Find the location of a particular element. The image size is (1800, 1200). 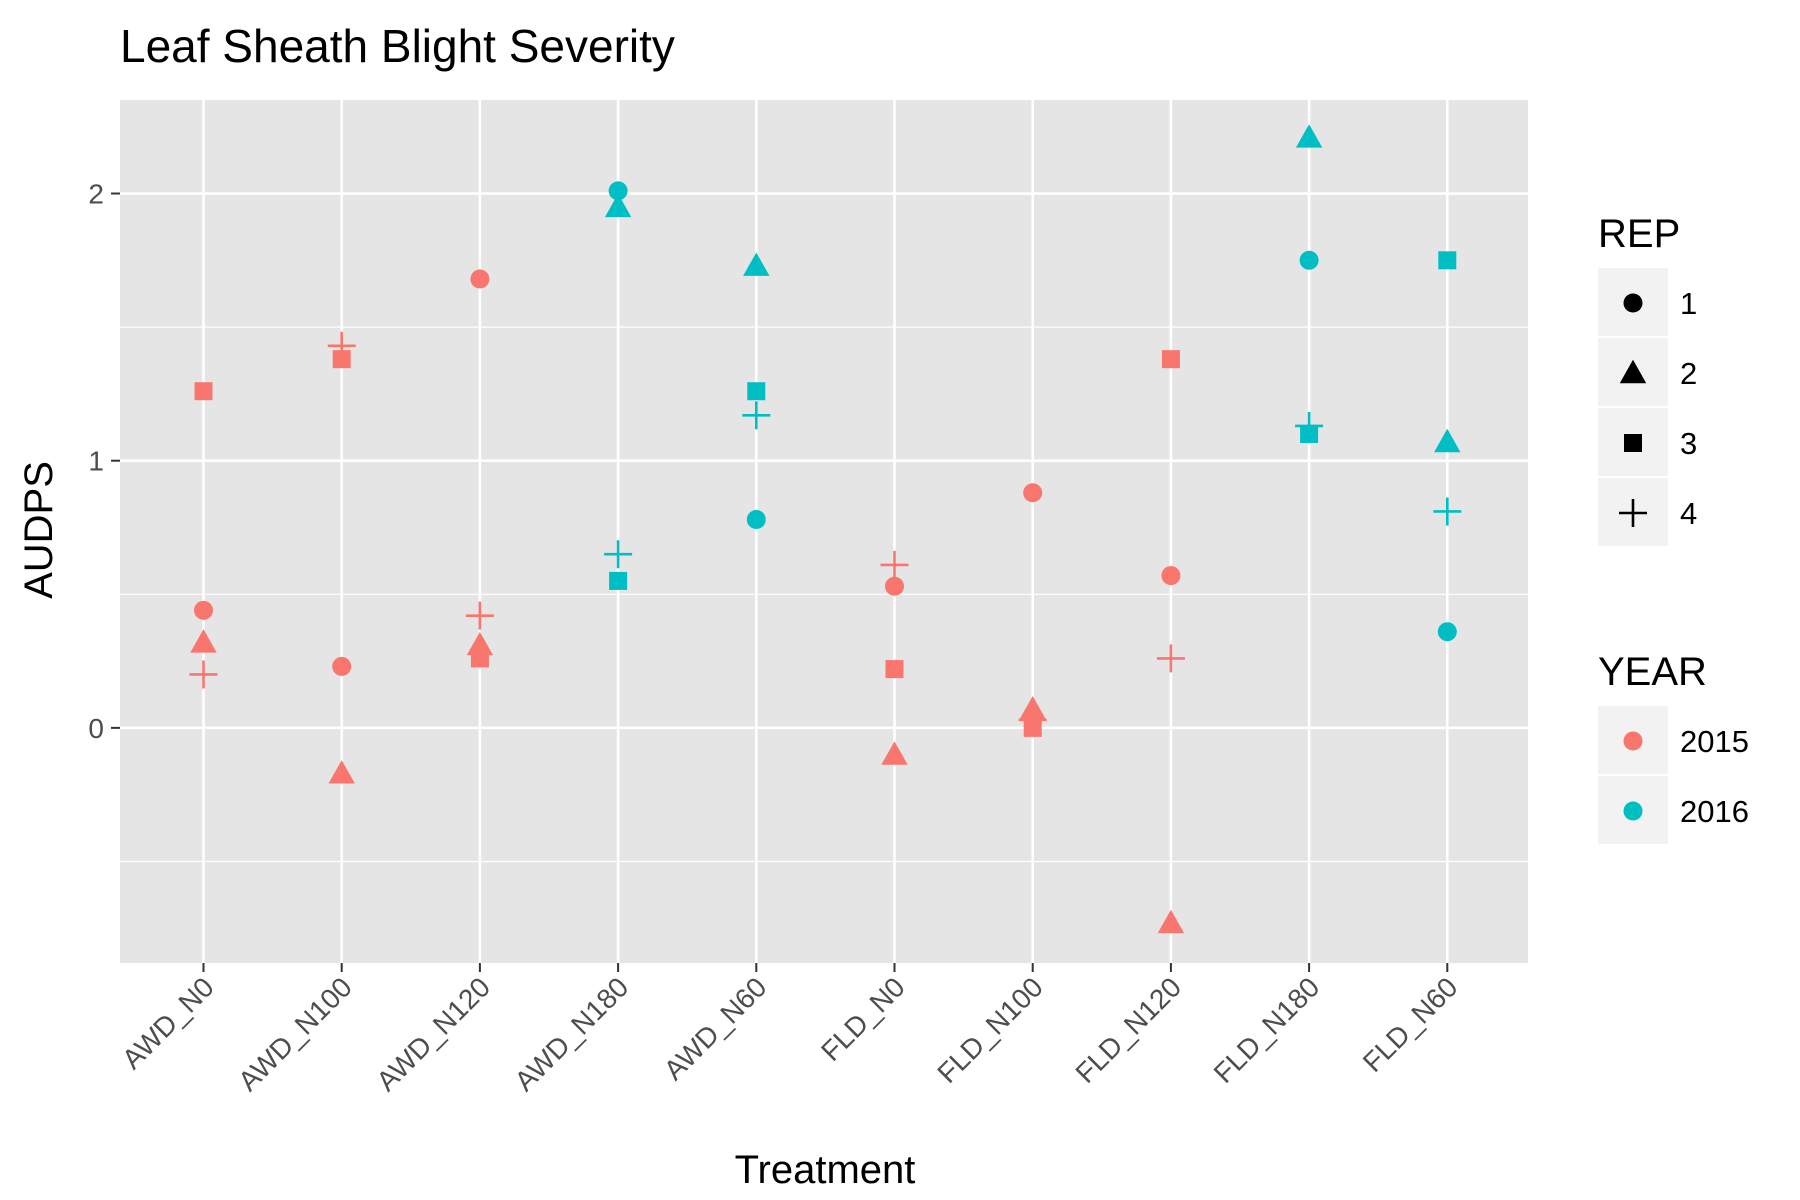

chart-title: Leaf Sheath Blight Severity is located at coordinates (397, 46).